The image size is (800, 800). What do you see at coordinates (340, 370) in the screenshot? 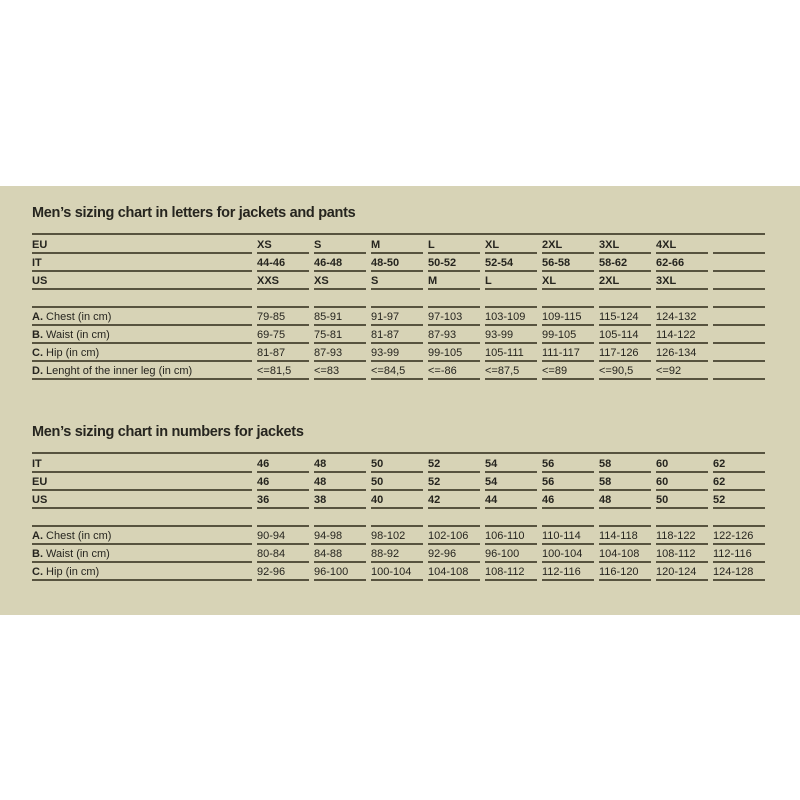
I see `measure-cell: <=83` at bounding box center [340, 370].